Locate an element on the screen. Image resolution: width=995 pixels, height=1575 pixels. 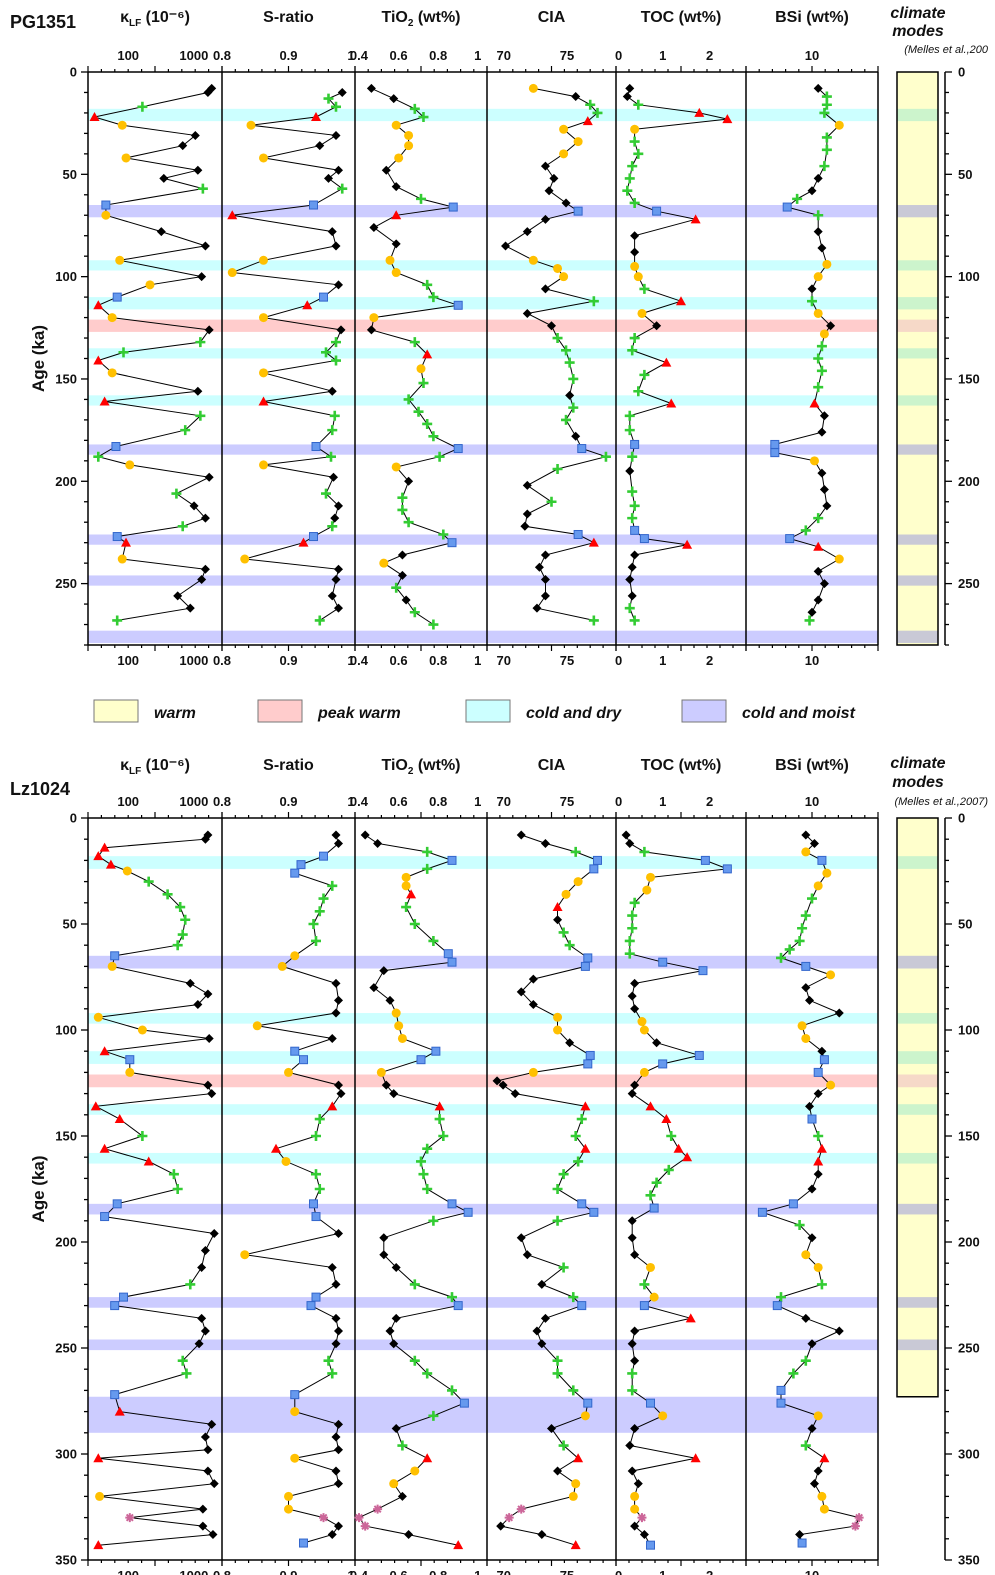
top-tick-label: 100 is located at coordinates (128, 801).